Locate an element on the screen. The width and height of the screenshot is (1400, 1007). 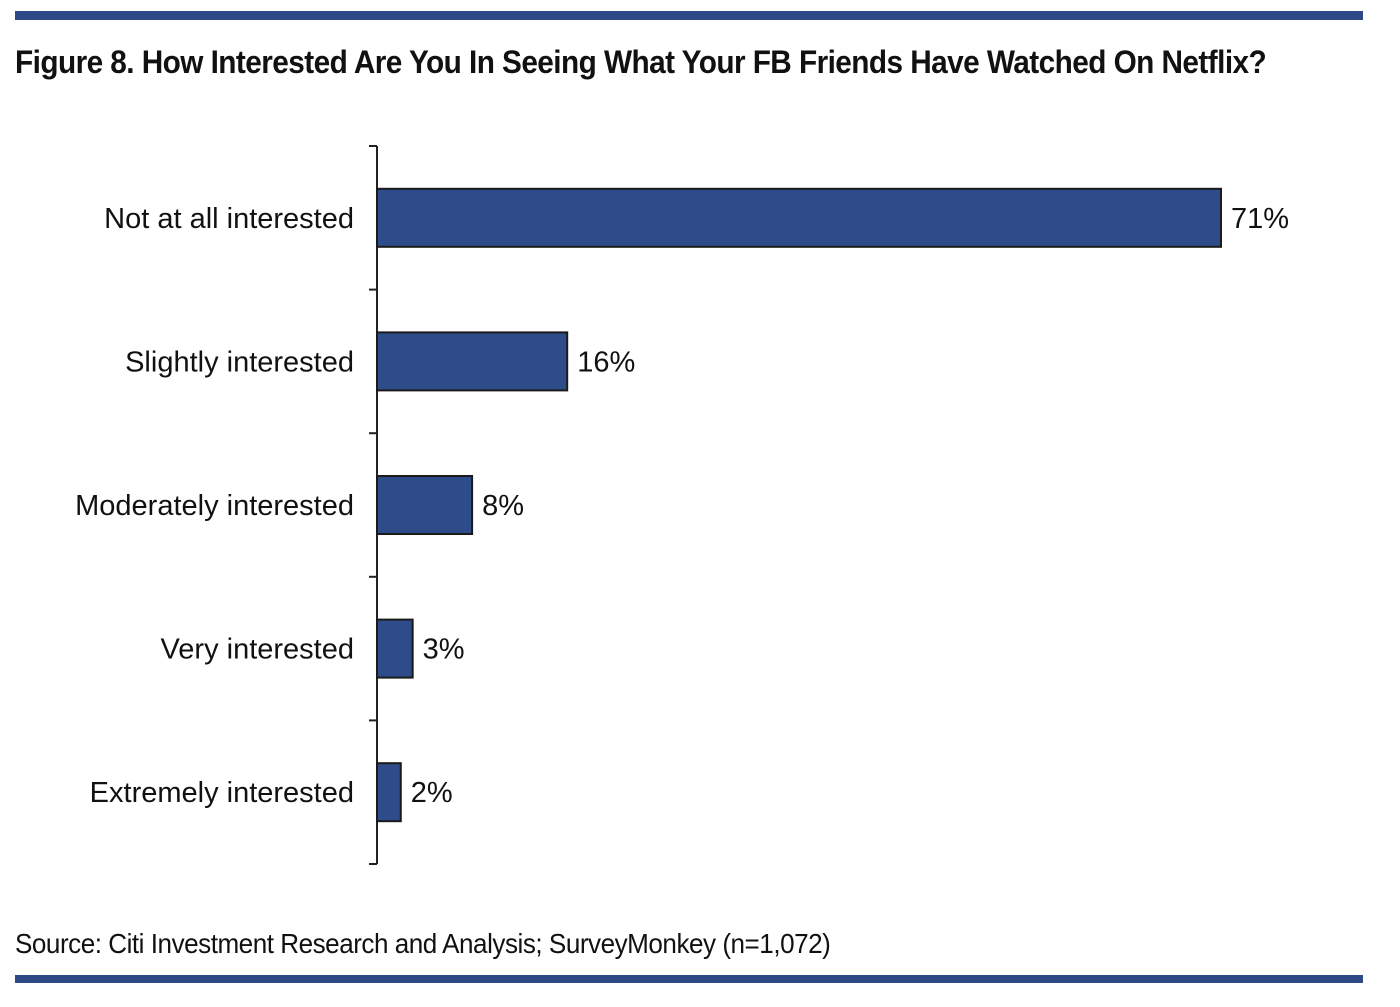
category-label: Not at all interested is located at coordinates (229, 219).